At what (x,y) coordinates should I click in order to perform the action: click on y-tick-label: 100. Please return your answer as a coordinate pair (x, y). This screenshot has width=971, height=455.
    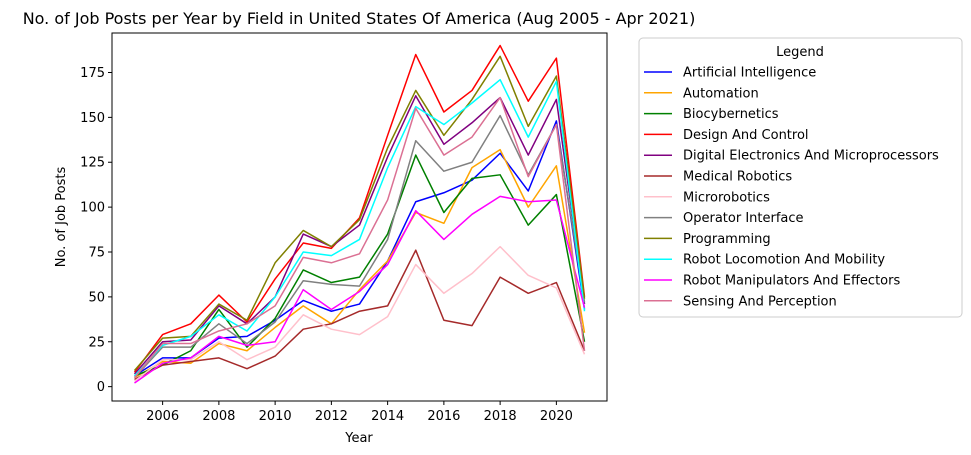
    Looking at the image, I should click on (92, 208).